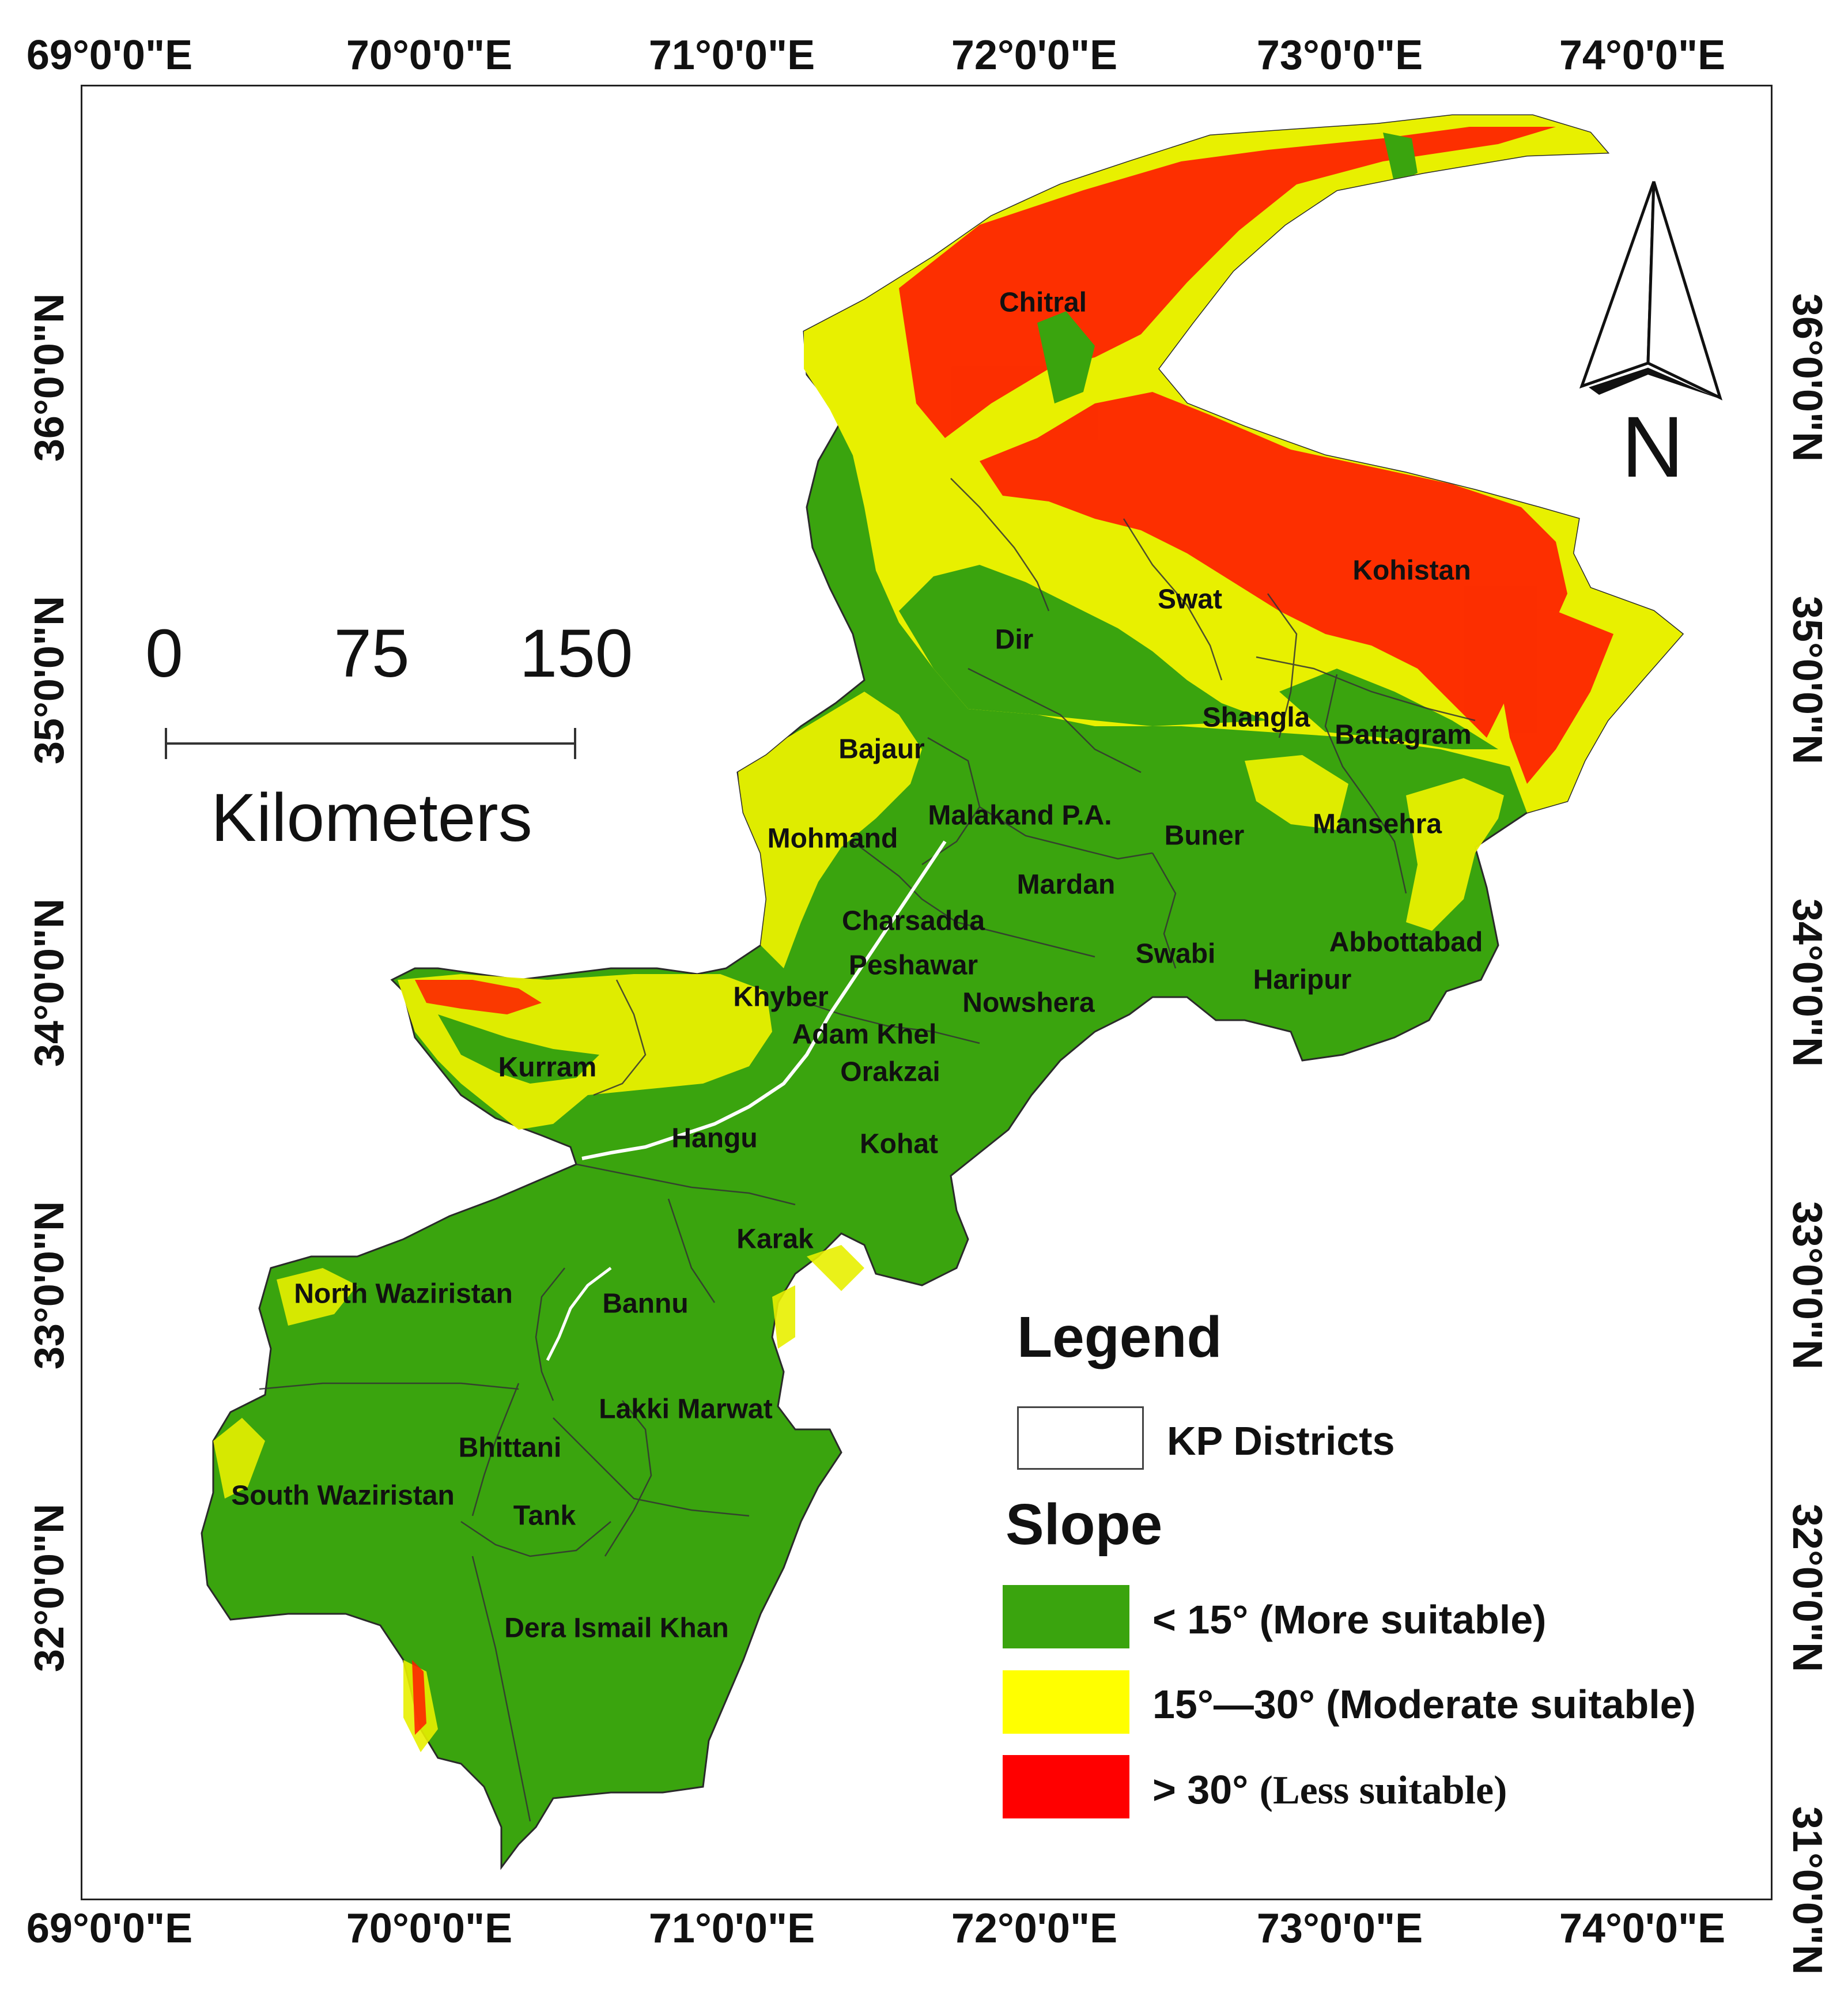  I want to click on district-label-abbottabad: Abbottabad, so click(1406, 943).